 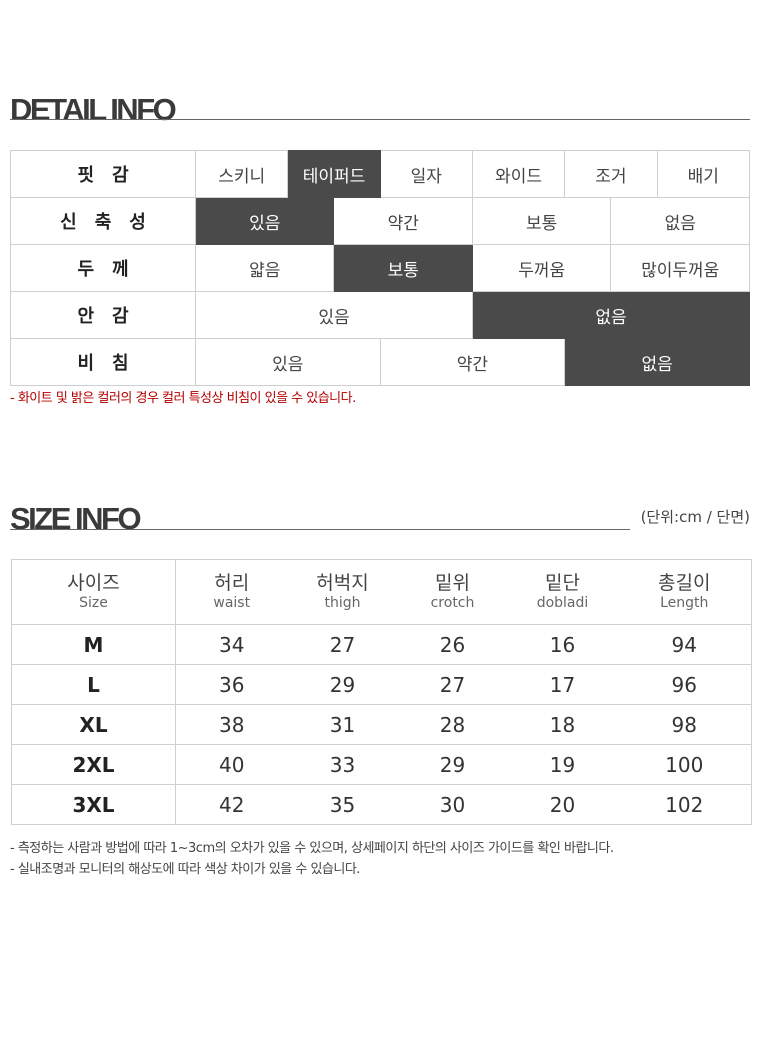 What do you see at coordinates (541, 268) in the screenshot?
I see `detail-option: 두꺼움` at bounding box center [541, 268].